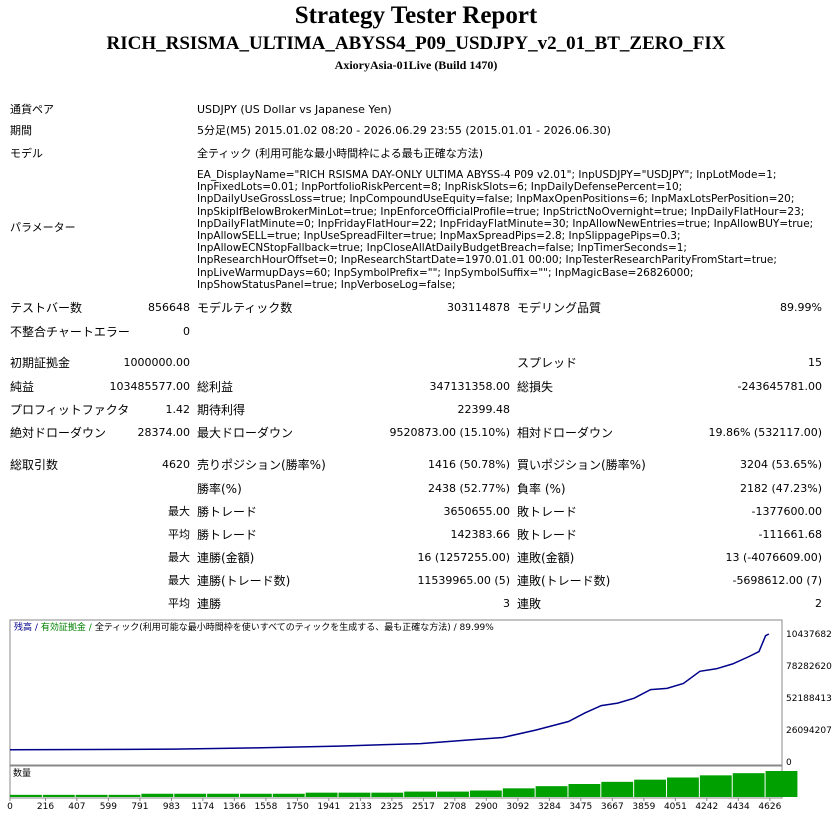 The height and width of the screenshot is (819, 832). I want to click on legend-entry: 有効証拠金 /, so click(67, 627).